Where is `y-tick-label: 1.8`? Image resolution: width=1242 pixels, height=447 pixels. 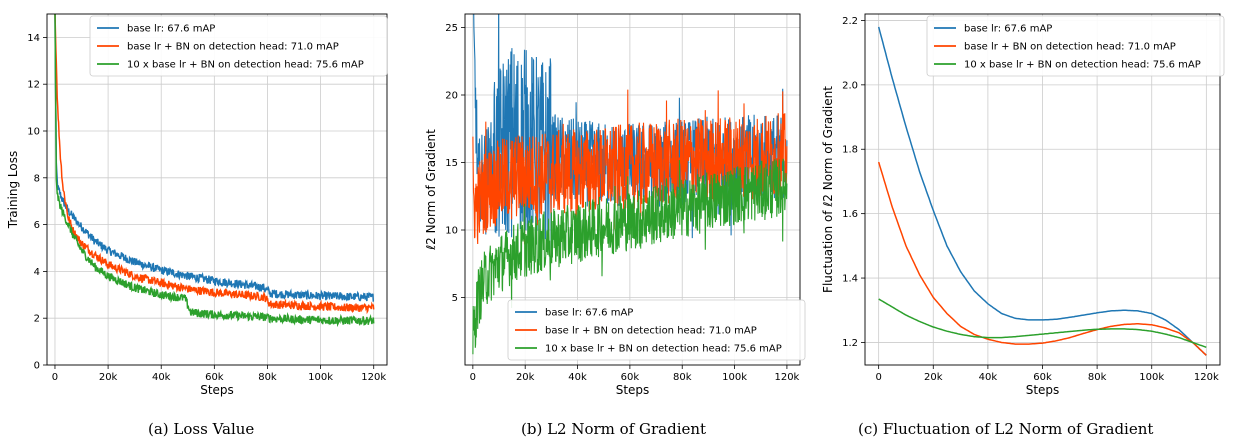 y-tick-label: 1.8 is located at coordinates (850, 150).